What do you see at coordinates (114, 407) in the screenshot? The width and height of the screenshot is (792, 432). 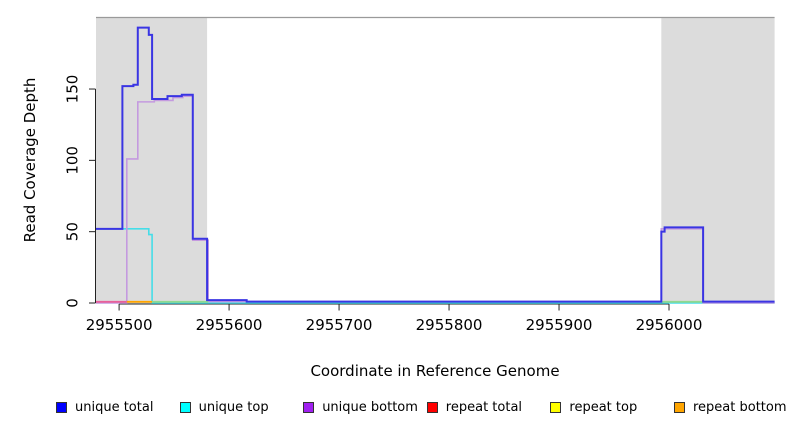 I see `legend-label: unique total` at bounding box center [114, 407].